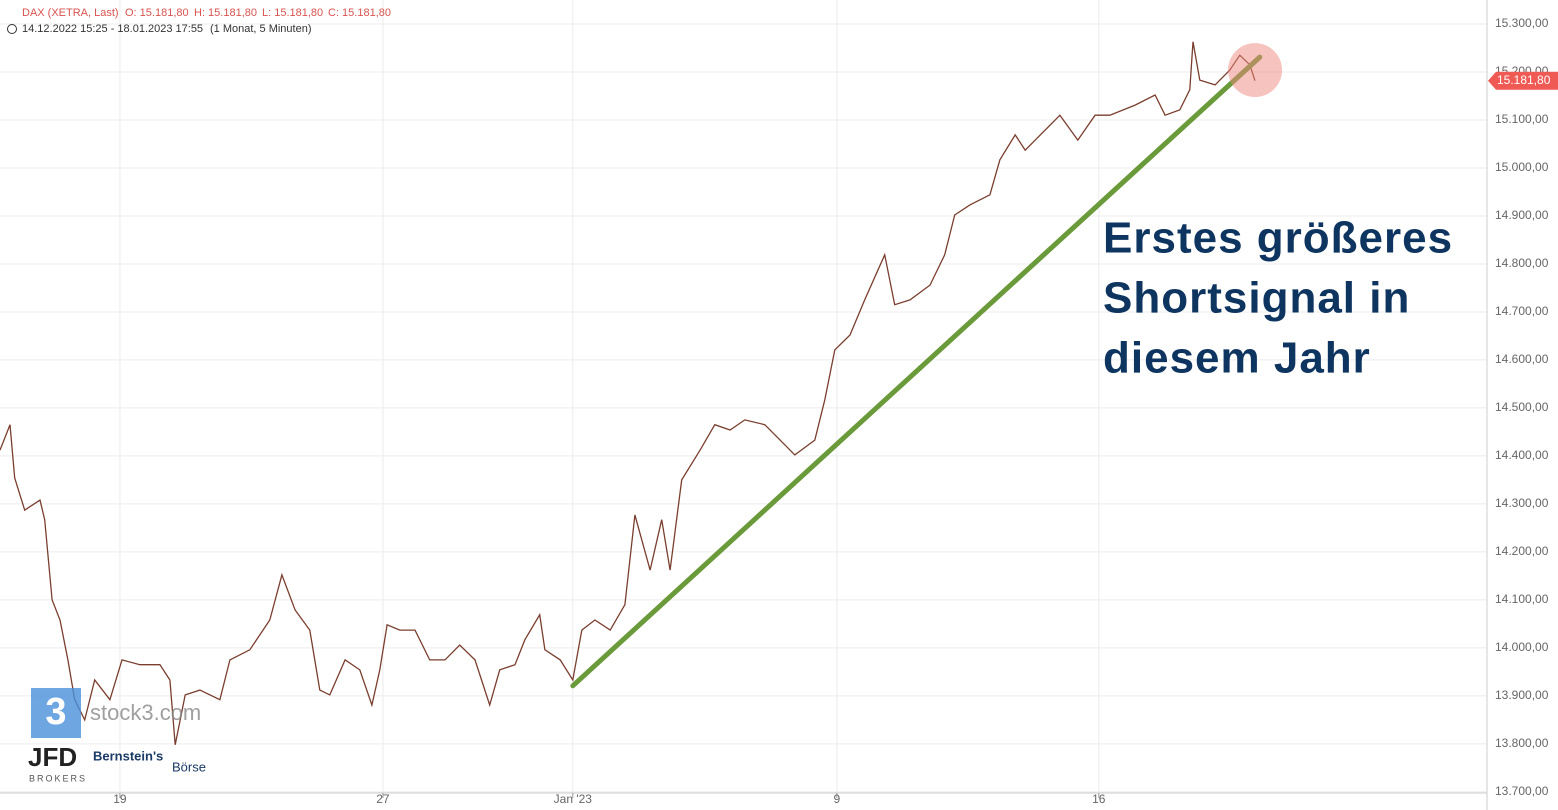 This screenshot has width=1558, height=810. What do you see at coordinates (1522, 407) in the screenshot?
I see `y-tick-label: 14.500,00` at bounding box center [1522, 407].